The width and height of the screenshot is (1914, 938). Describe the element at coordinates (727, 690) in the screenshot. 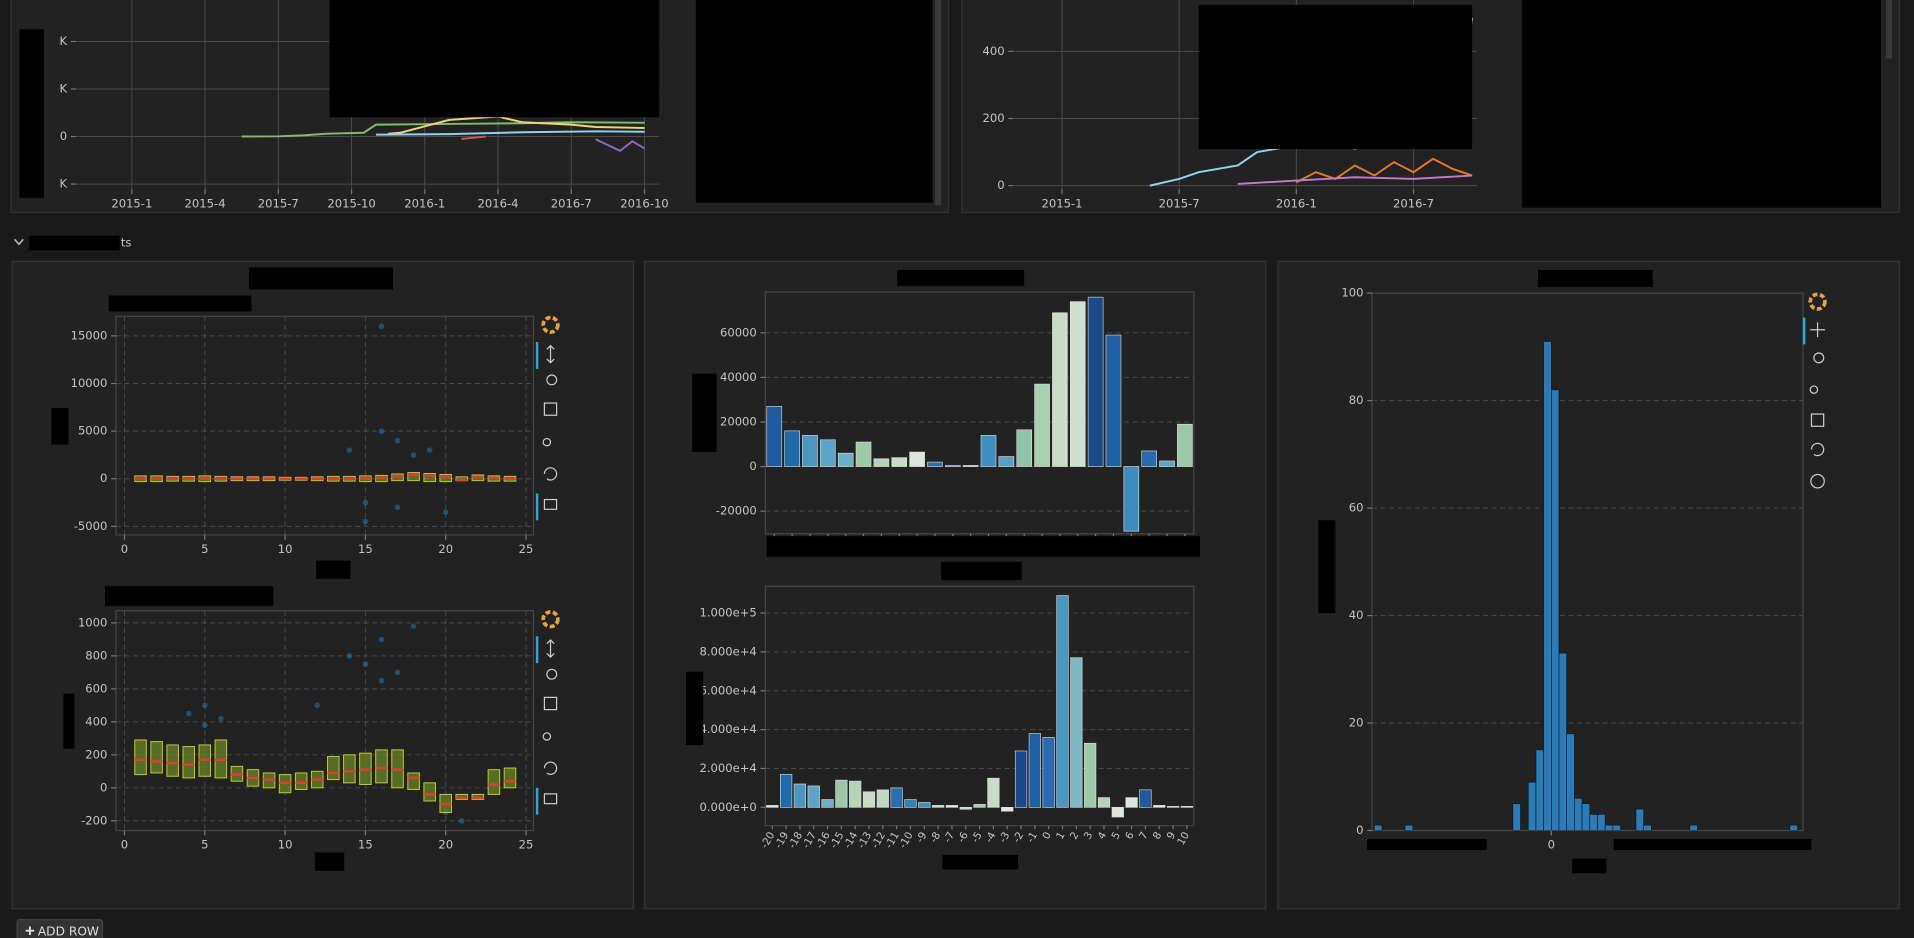

I see `y-tick-label: 6.000e+4` at that location.